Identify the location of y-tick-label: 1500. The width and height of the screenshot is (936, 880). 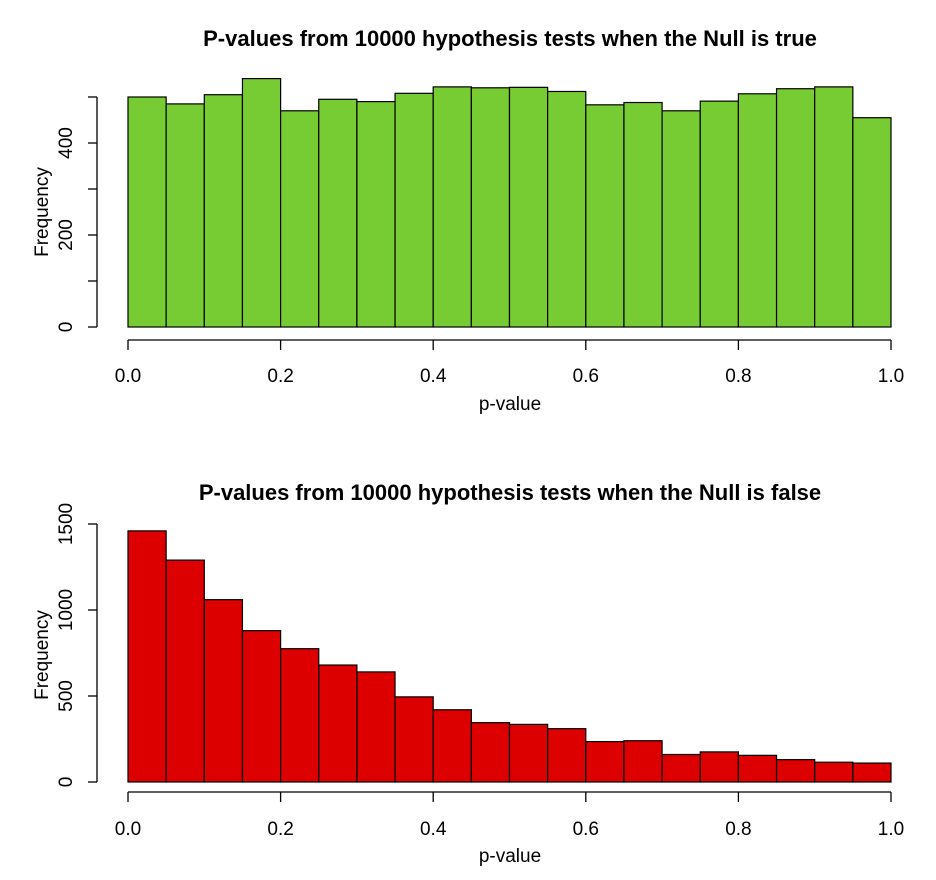
(66, 524).